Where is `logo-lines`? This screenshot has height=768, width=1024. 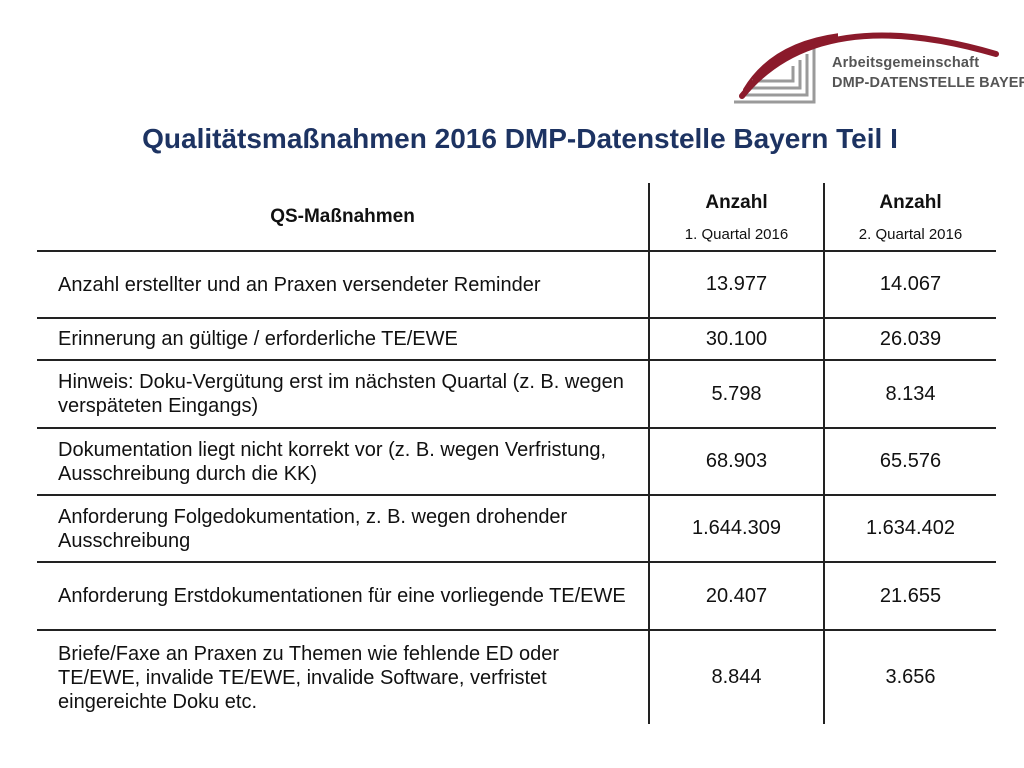
logo-lines is located at coordinates (775, 76).